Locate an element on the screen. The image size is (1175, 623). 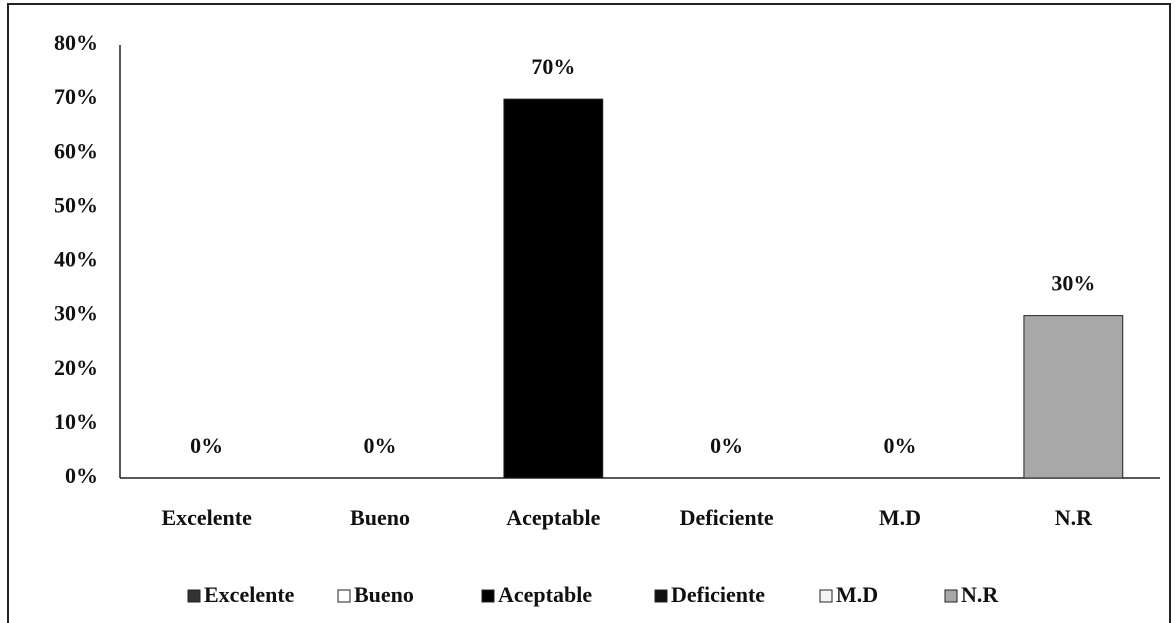
y-tick-label: 10% is located at coordinates (76, 421).